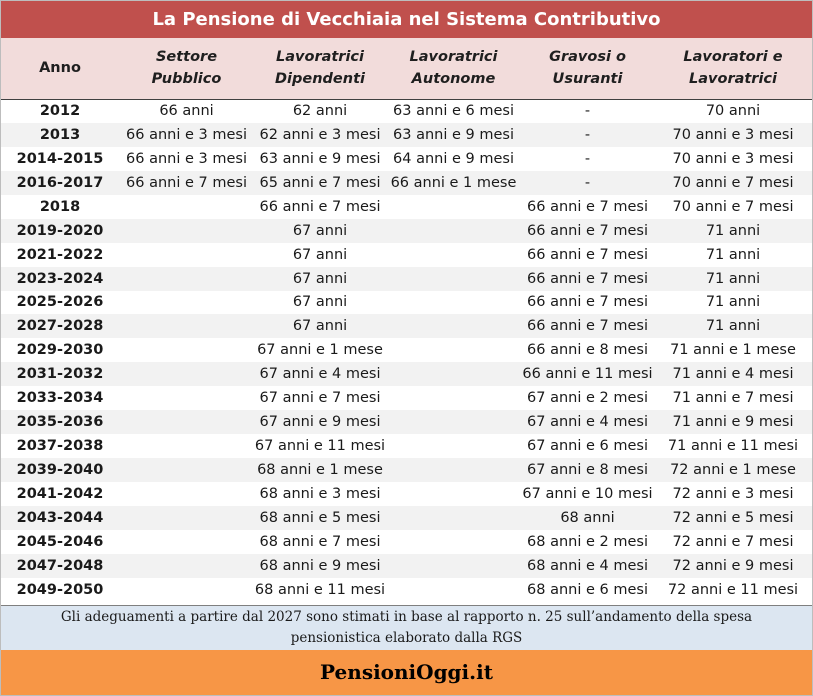  Describe the element at coordinates (60, 446) in the screenshot. I see `year-cell: 2037-2038` at that location.